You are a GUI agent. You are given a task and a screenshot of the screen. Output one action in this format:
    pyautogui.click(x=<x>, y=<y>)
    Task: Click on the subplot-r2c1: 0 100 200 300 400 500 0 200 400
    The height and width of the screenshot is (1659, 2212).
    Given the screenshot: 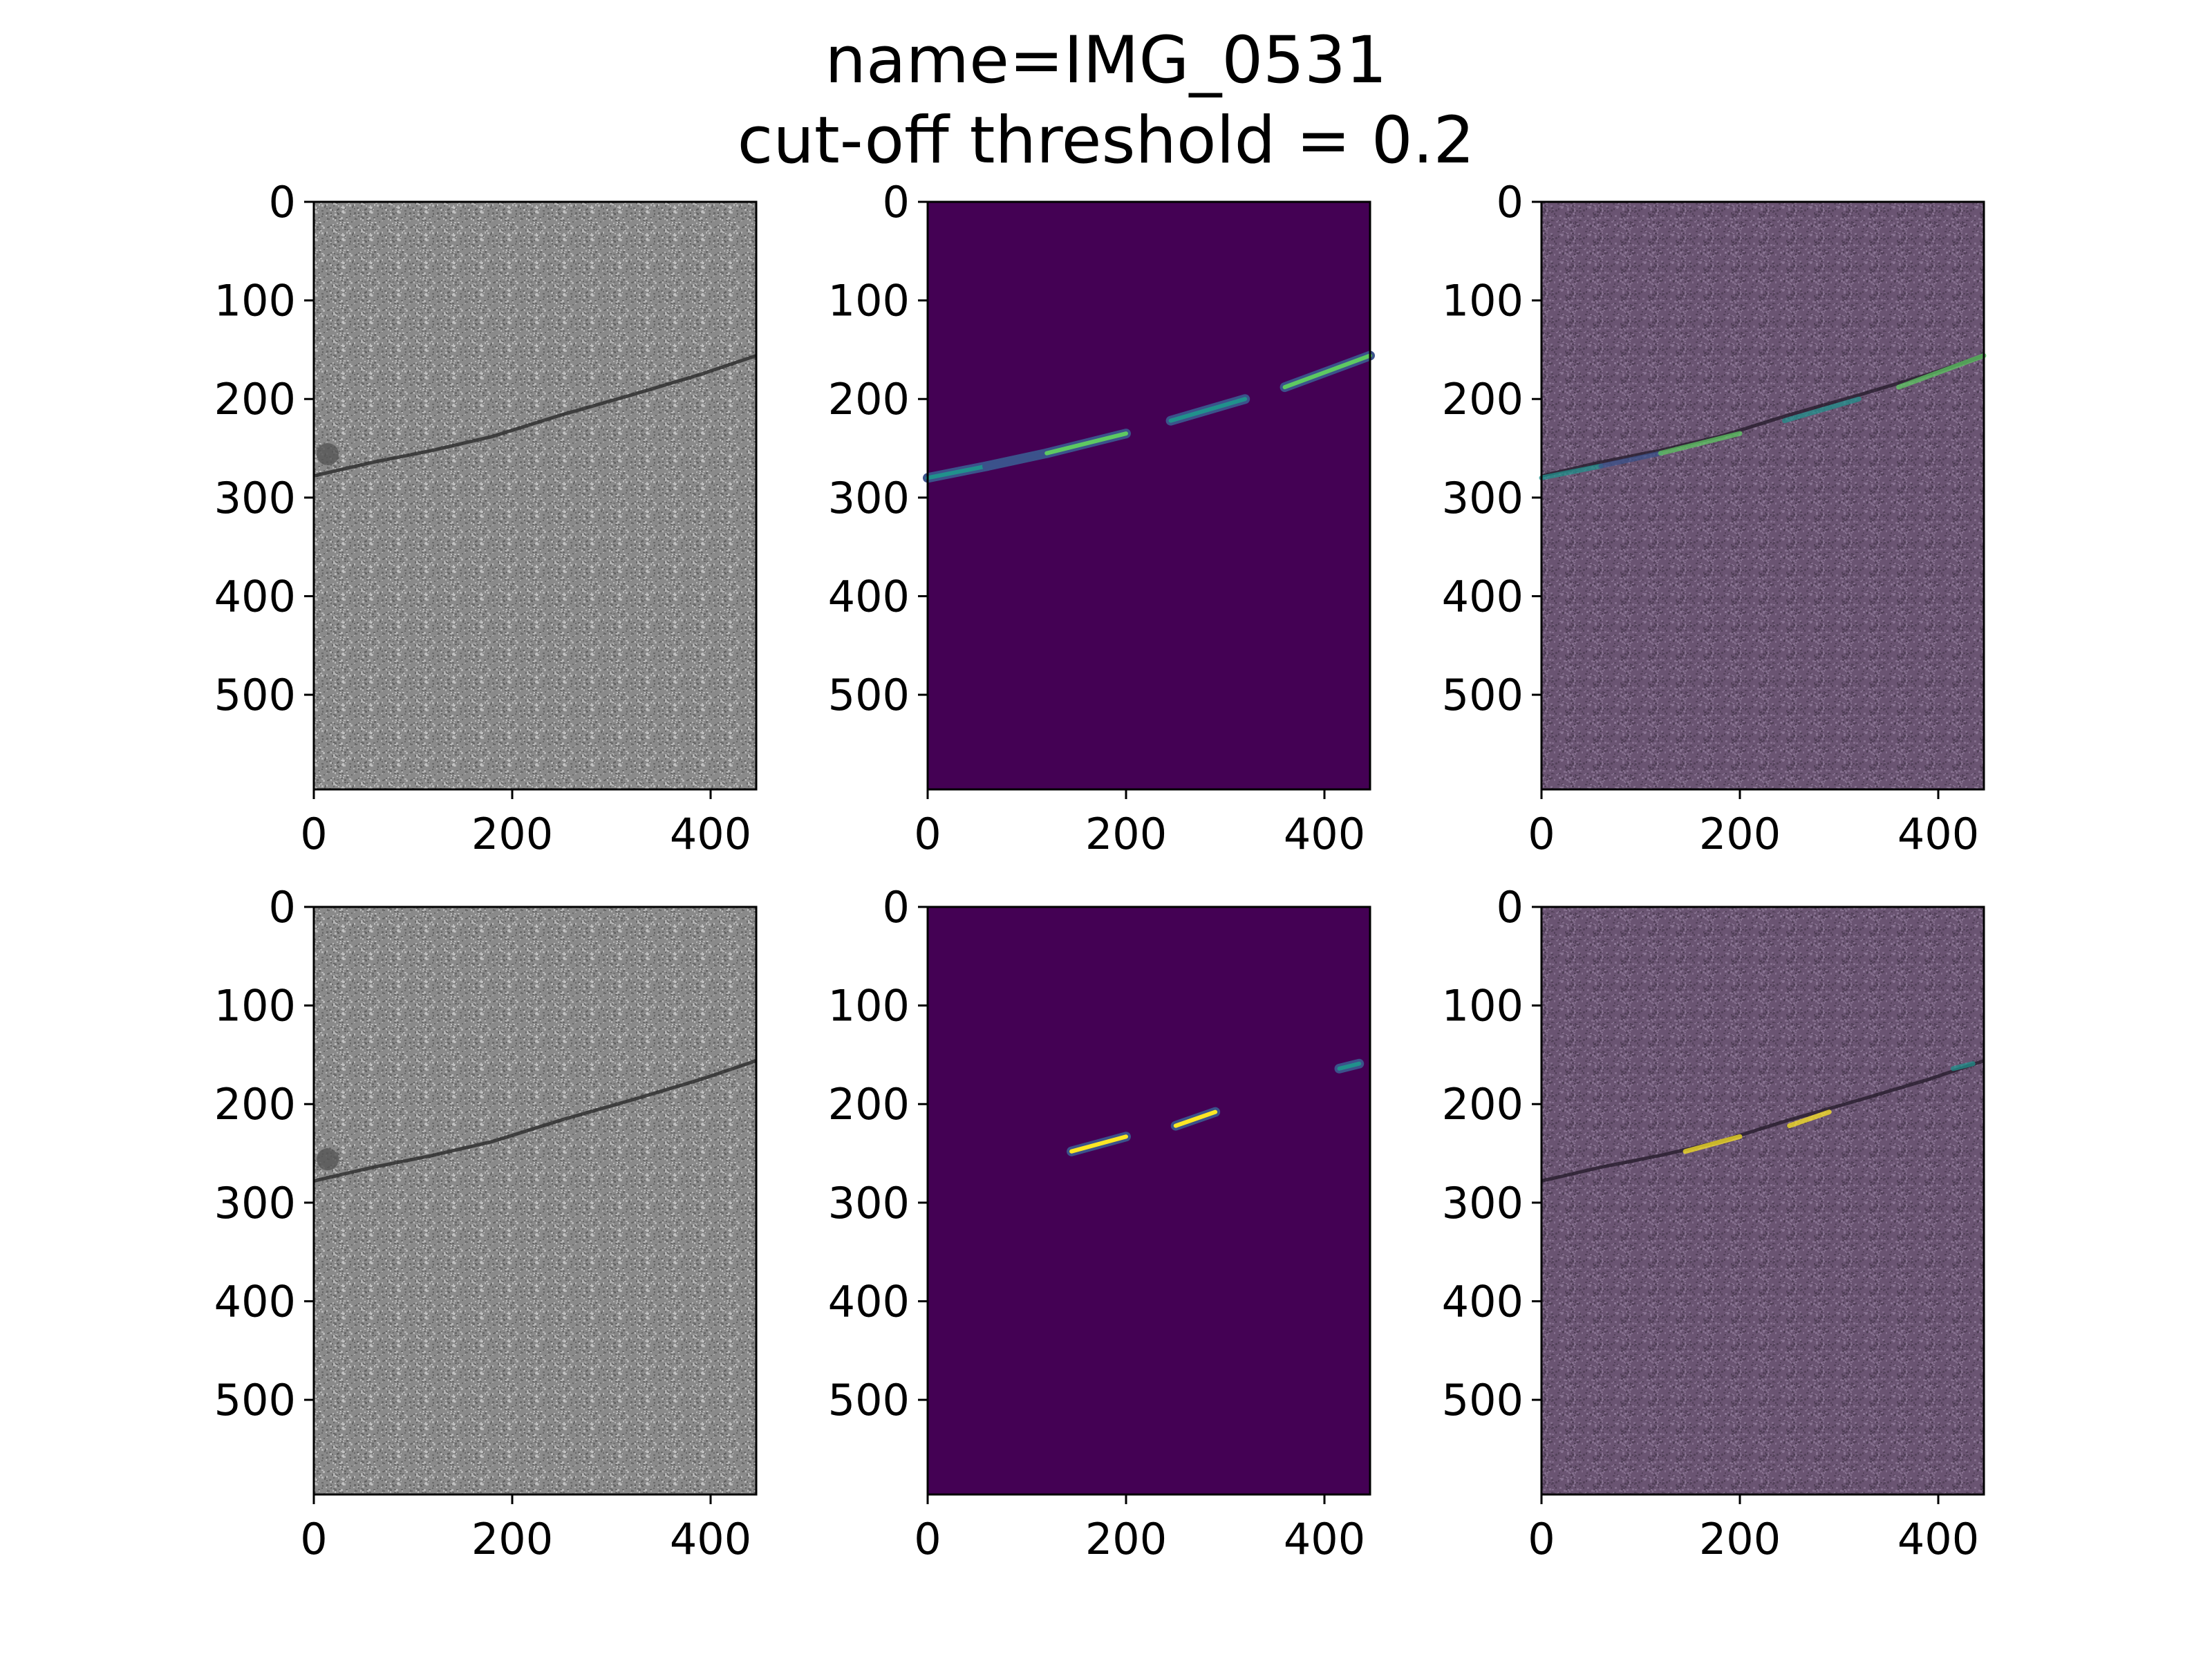 What is the action you would take?
    pyautogui.click(x=486, y=1223)
    